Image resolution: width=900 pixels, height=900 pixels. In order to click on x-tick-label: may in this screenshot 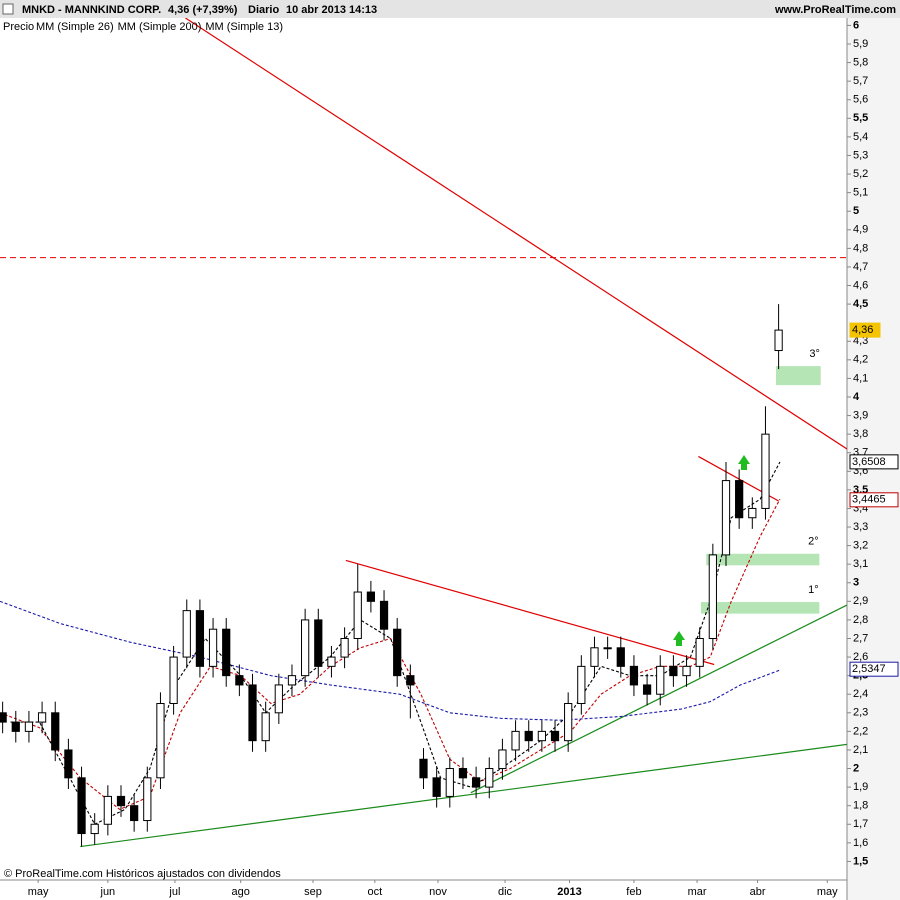, I will do `click(38, 892)`.